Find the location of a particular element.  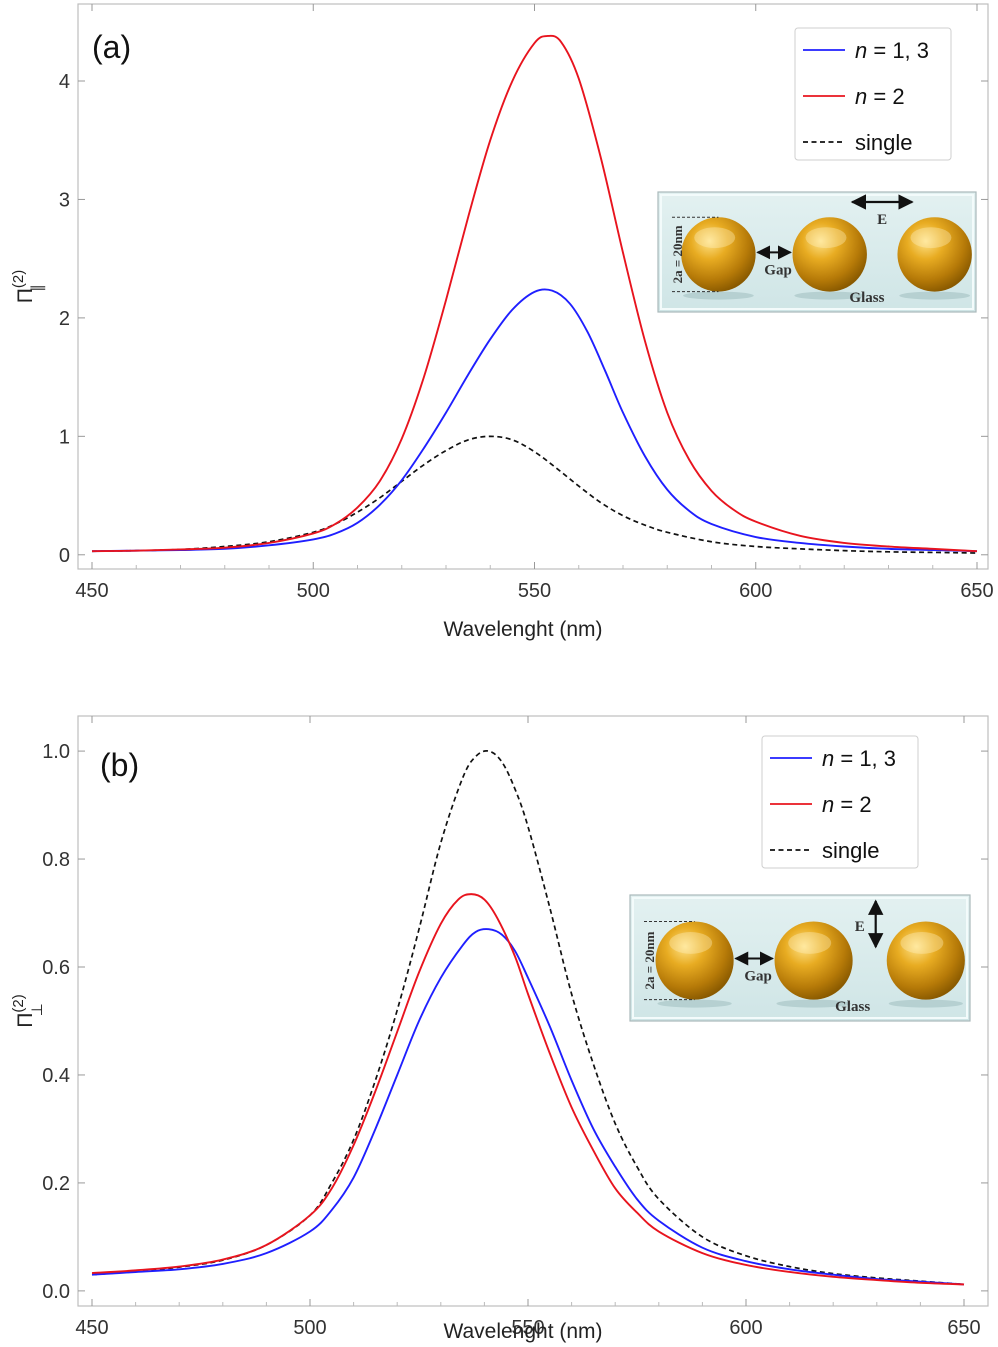

panel-label: (a) is located at coordinates (111, 47).